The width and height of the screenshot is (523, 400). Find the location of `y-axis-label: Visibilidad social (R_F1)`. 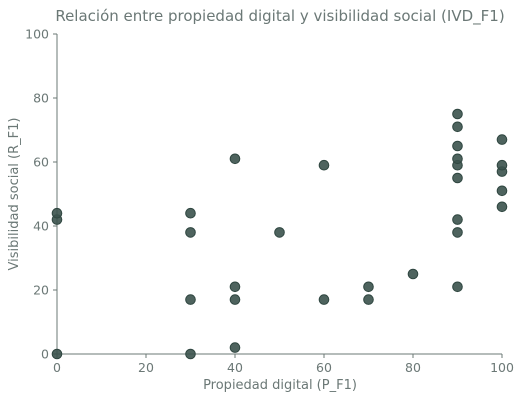

y-axis-label: Visibilidad social (R_F1) is located at coordinates (14, 194).